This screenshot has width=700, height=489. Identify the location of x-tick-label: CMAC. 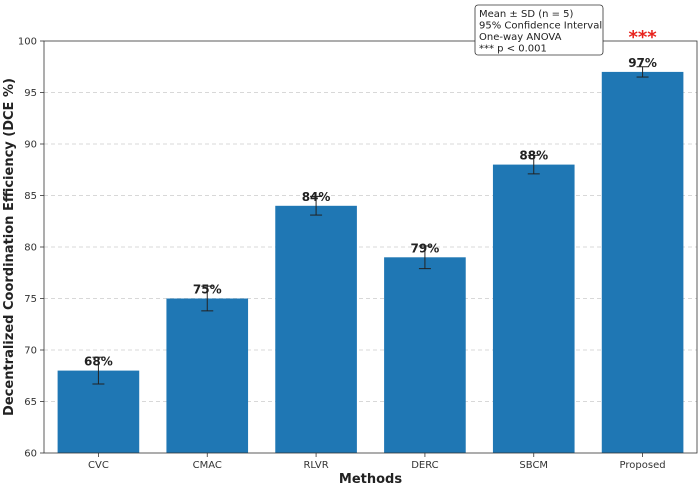
(207, 465).